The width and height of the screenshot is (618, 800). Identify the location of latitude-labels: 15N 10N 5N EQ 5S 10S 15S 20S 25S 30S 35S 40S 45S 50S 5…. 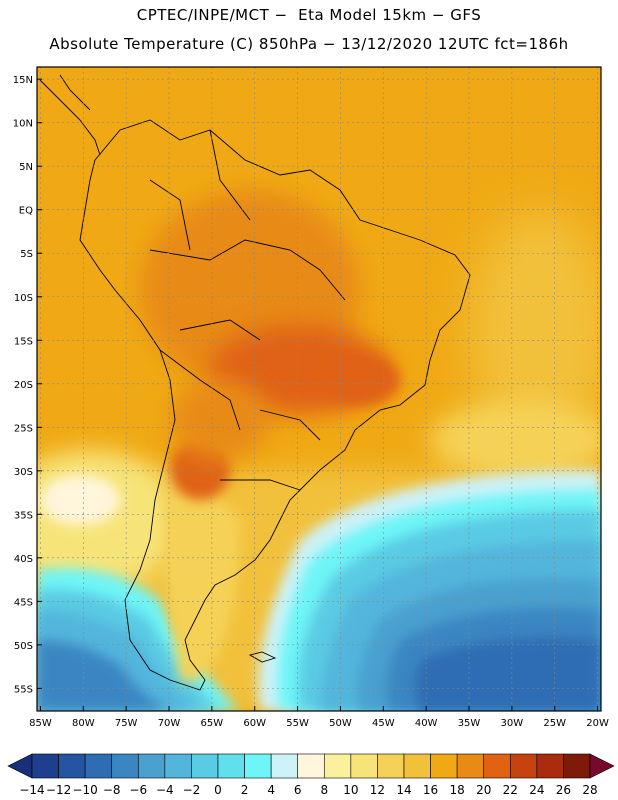
(27, 385).